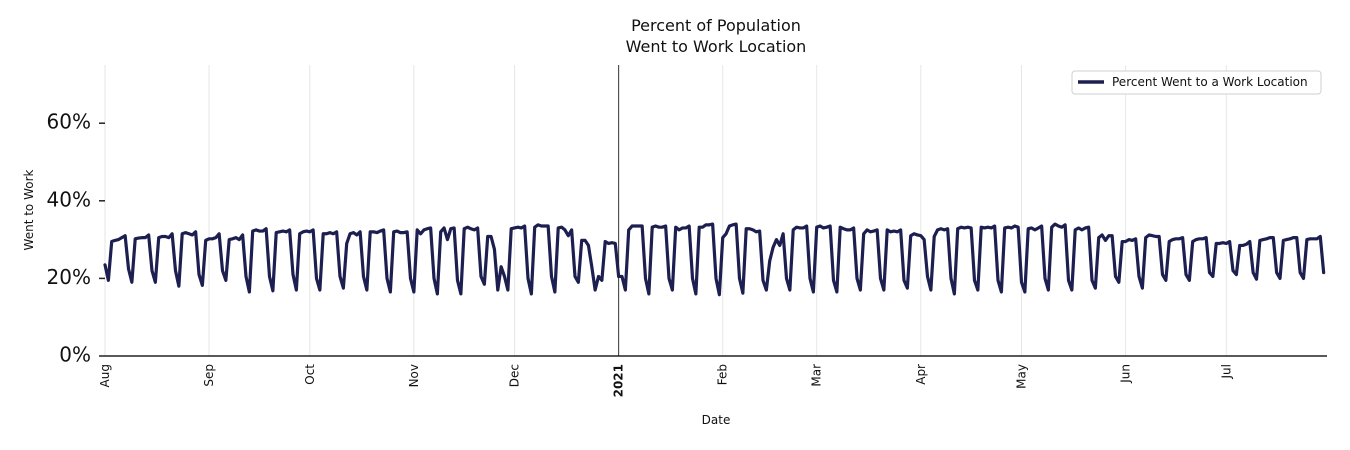 This screenshot has width=1350, height=450. Describe the element at coordinates (716, 25) in the screenshot. I see `chart-title-line-1: Percent of Population` at that location.